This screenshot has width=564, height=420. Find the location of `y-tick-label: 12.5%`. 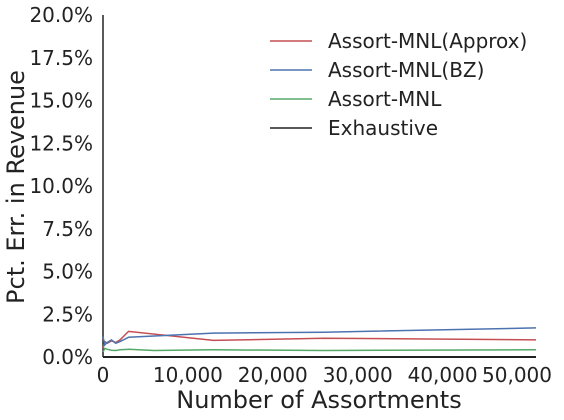

y-tick-label: 12.5% is located at coordinates (61, 143).